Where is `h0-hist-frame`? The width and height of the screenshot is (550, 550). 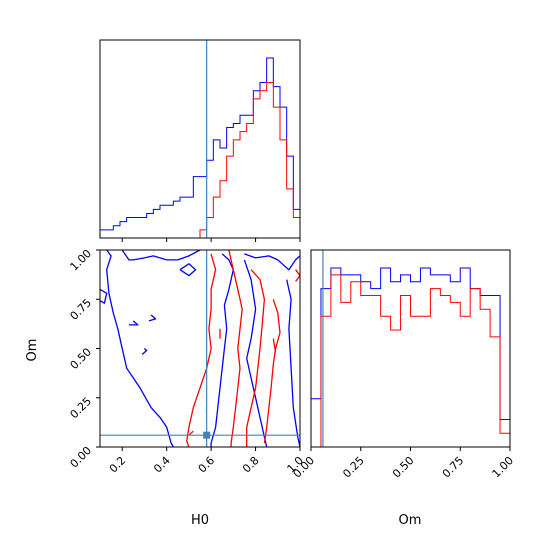
h0-hist-frame is located at coordinates (200, 139).